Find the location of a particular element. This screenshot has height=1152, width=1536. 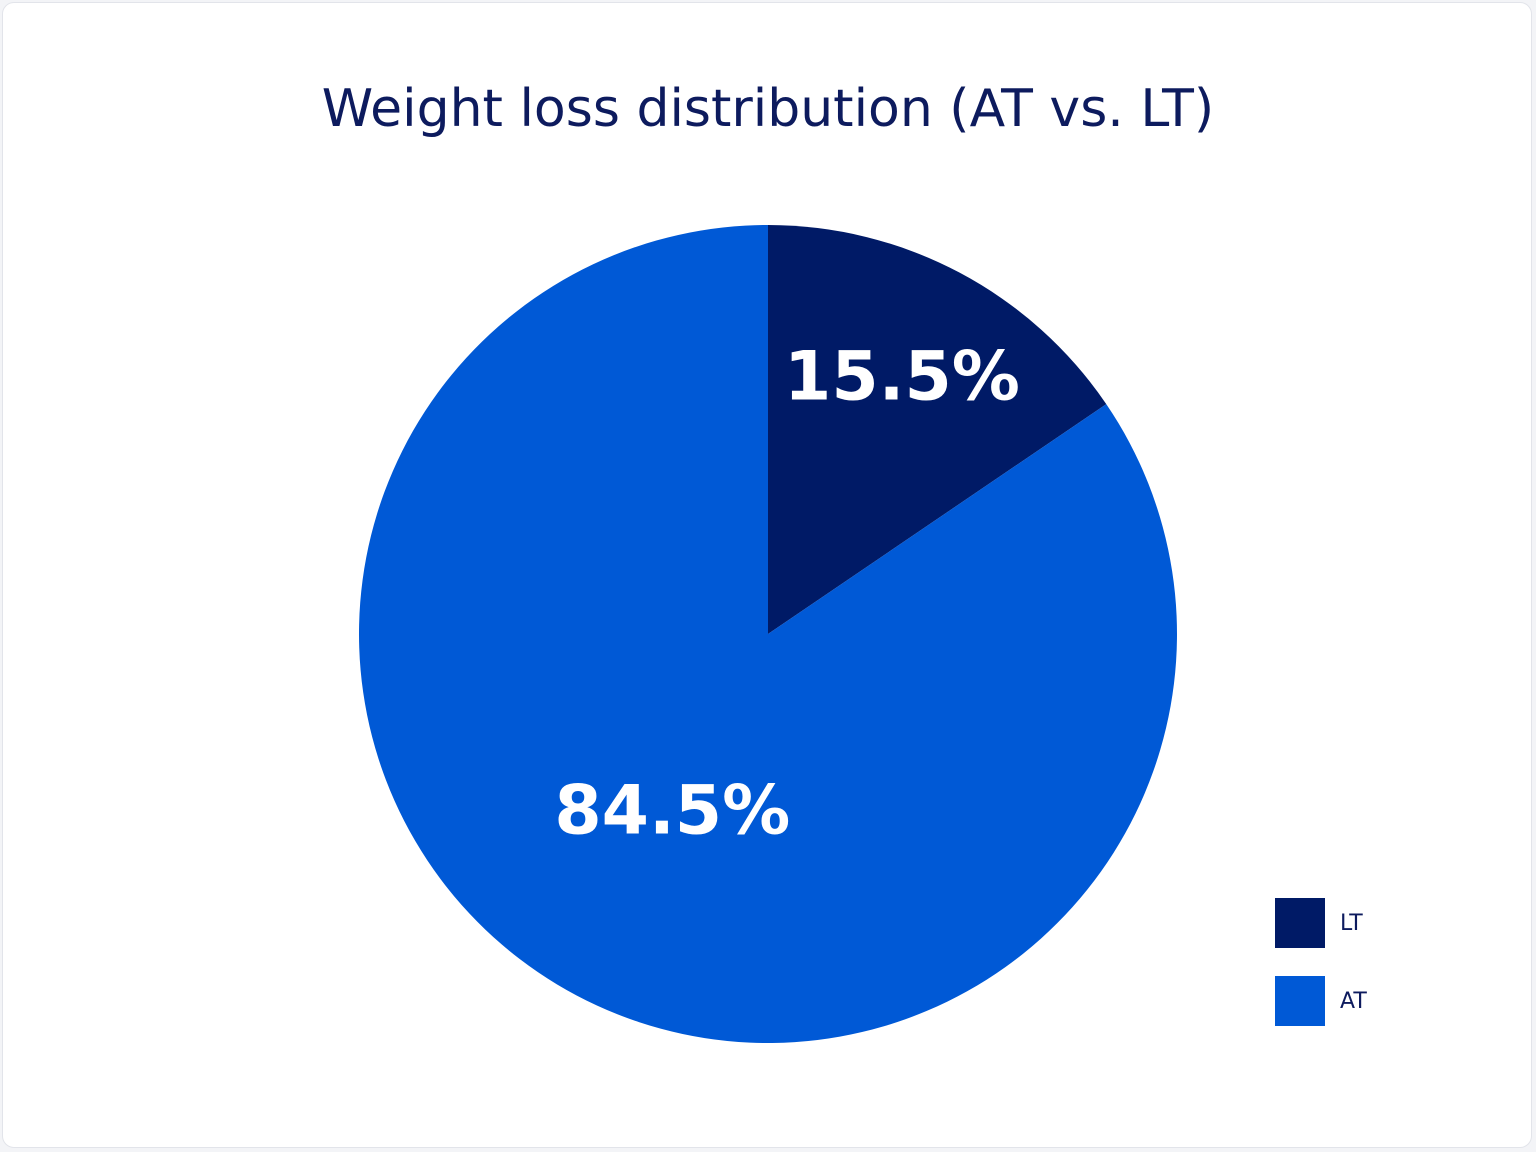

chart-title: Weight loss distribution (AT vs. LT) is located at coordinates (768, 109).